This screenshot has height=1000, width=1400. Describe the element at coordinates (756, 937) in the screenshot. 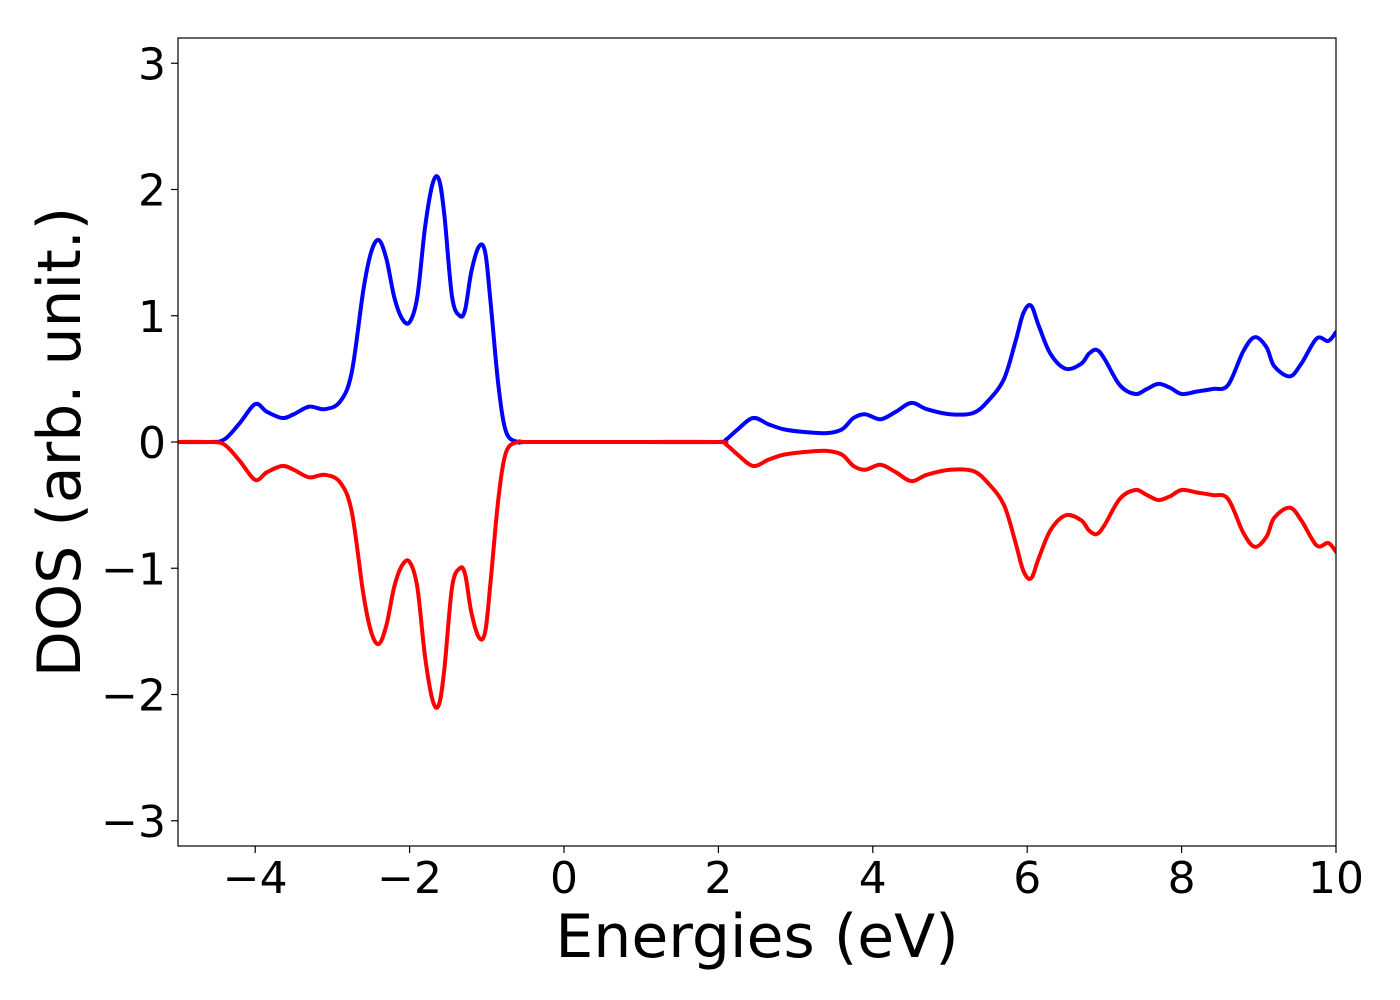

I see `x-axis-label: Energies (eV)` at that location.